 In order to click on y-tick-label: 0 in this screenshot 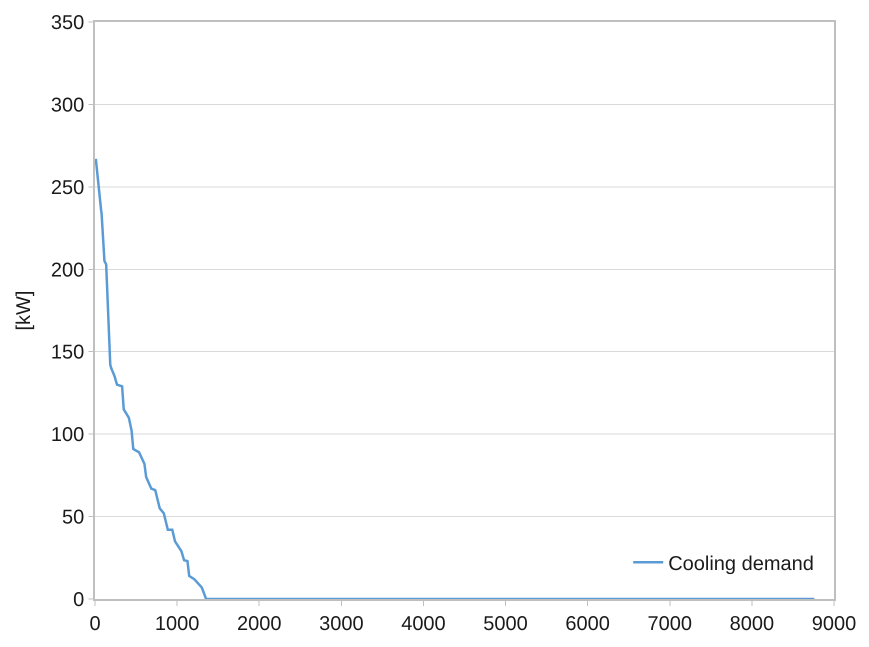, I will do `click(78, 600)`.